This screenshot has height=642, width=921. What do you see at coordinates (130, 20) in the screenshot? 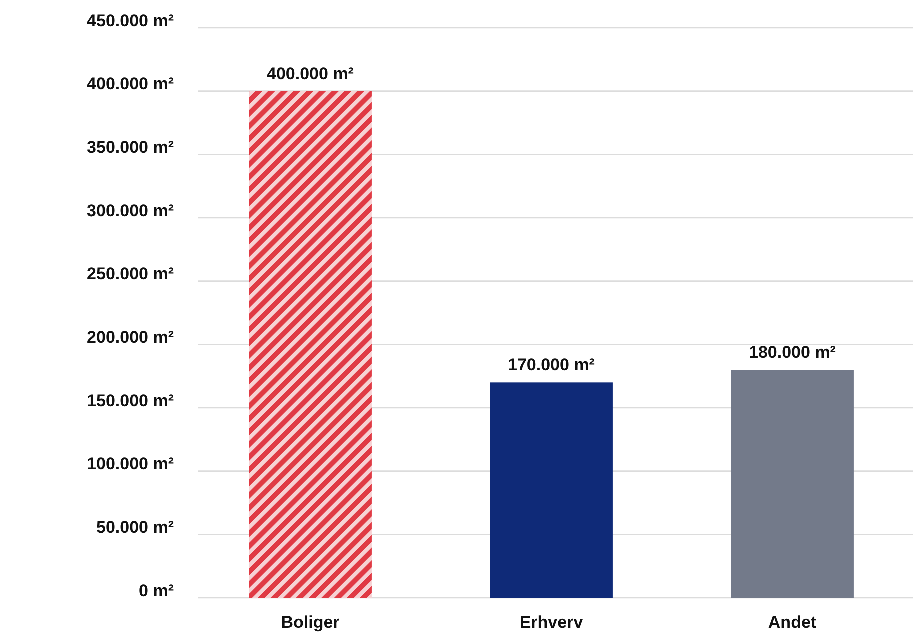
I see `y-tick-label: 450.000 m²` at bounding box center [130, 20].